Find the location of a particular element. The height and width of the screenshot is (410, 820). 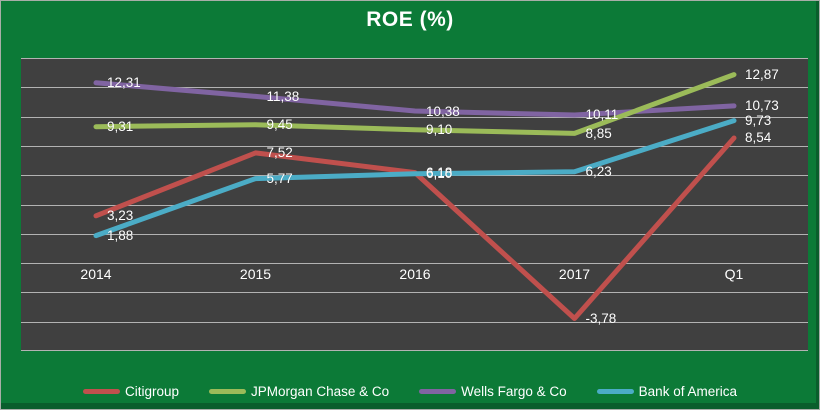

x-axis-label-2016: 2016 is located at coordinates (415, 274).